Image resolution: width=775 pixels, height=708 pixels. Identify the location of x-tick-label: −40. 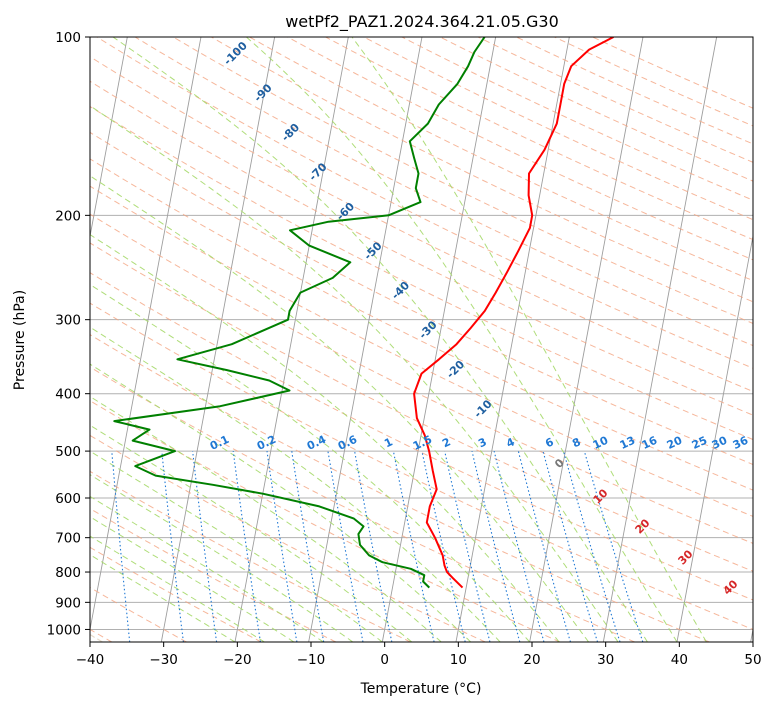
(90, 660).